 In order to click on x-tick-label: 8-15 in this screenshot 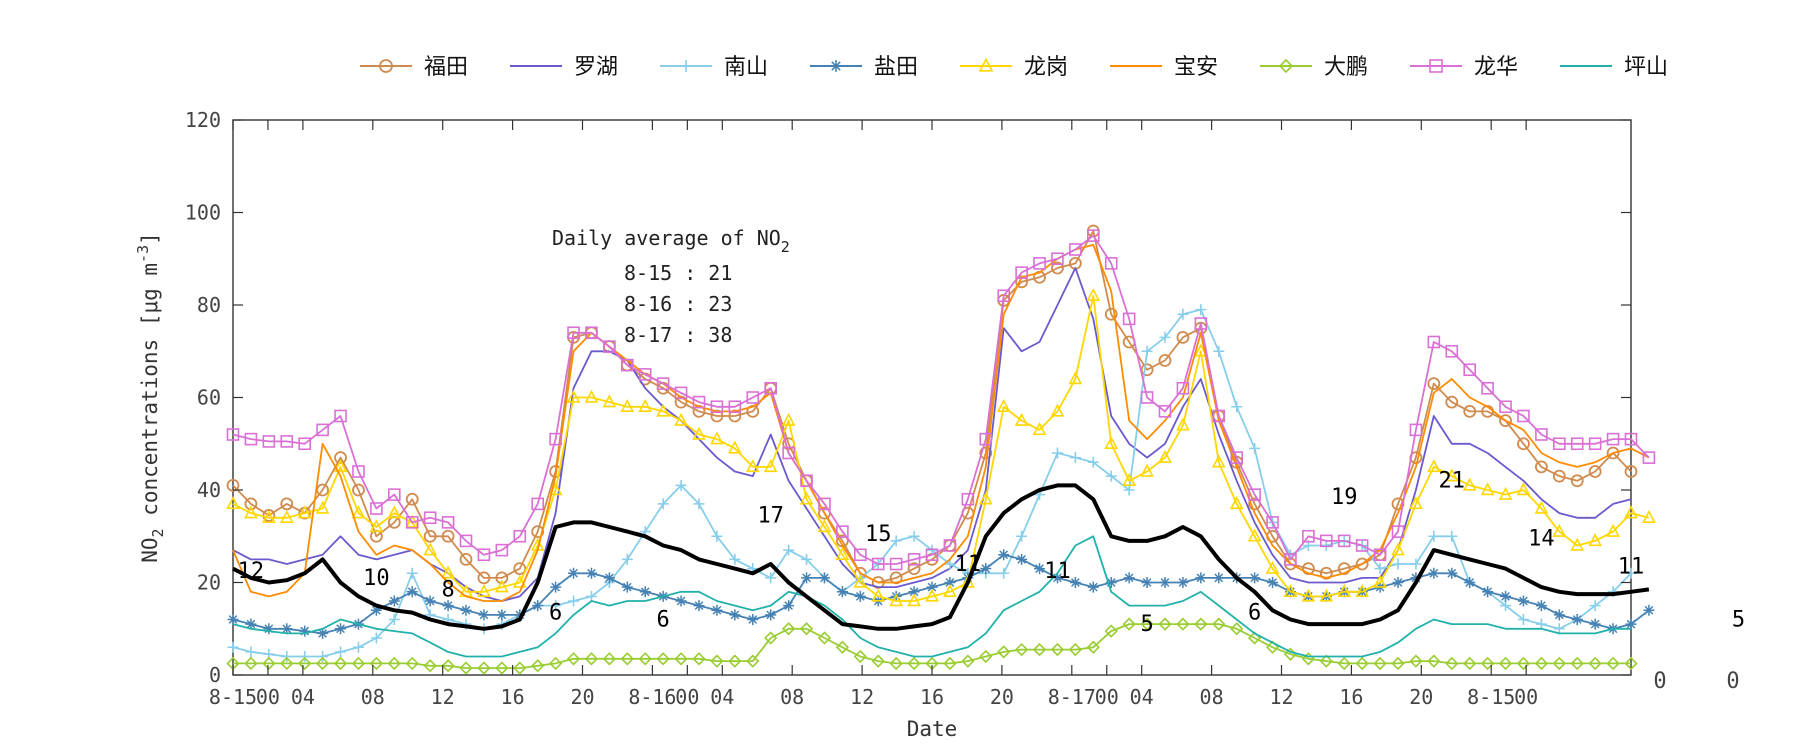, I will do `click(1491, 697)`.